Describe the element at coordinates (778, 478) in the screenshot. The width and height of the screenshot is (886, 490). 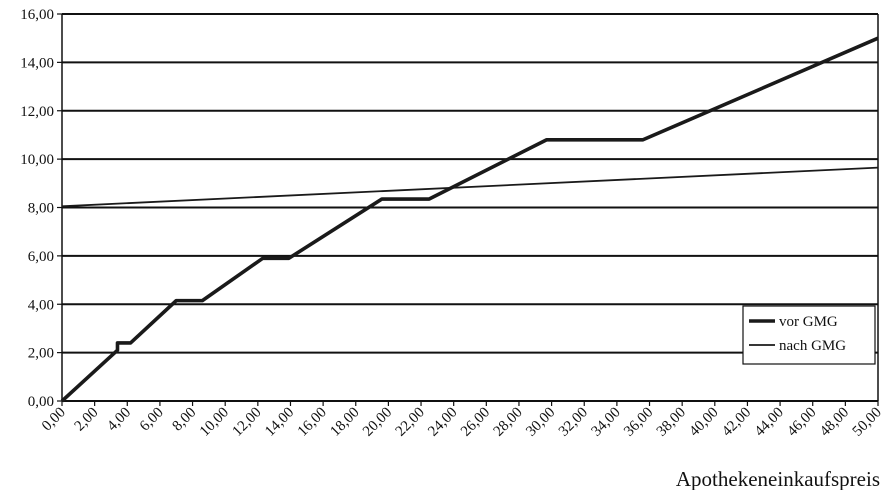
I see `x-axis-label: Apothekeneinkaufspreis` at that location.